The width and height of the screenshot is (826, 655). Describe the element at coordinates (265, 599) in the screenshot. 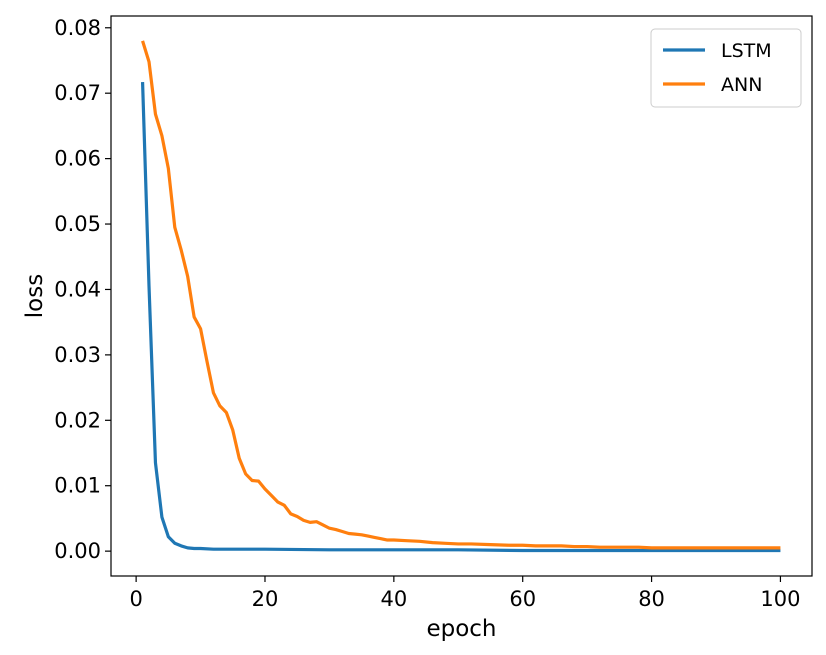

I see `x-tick-label: 20` at that location.